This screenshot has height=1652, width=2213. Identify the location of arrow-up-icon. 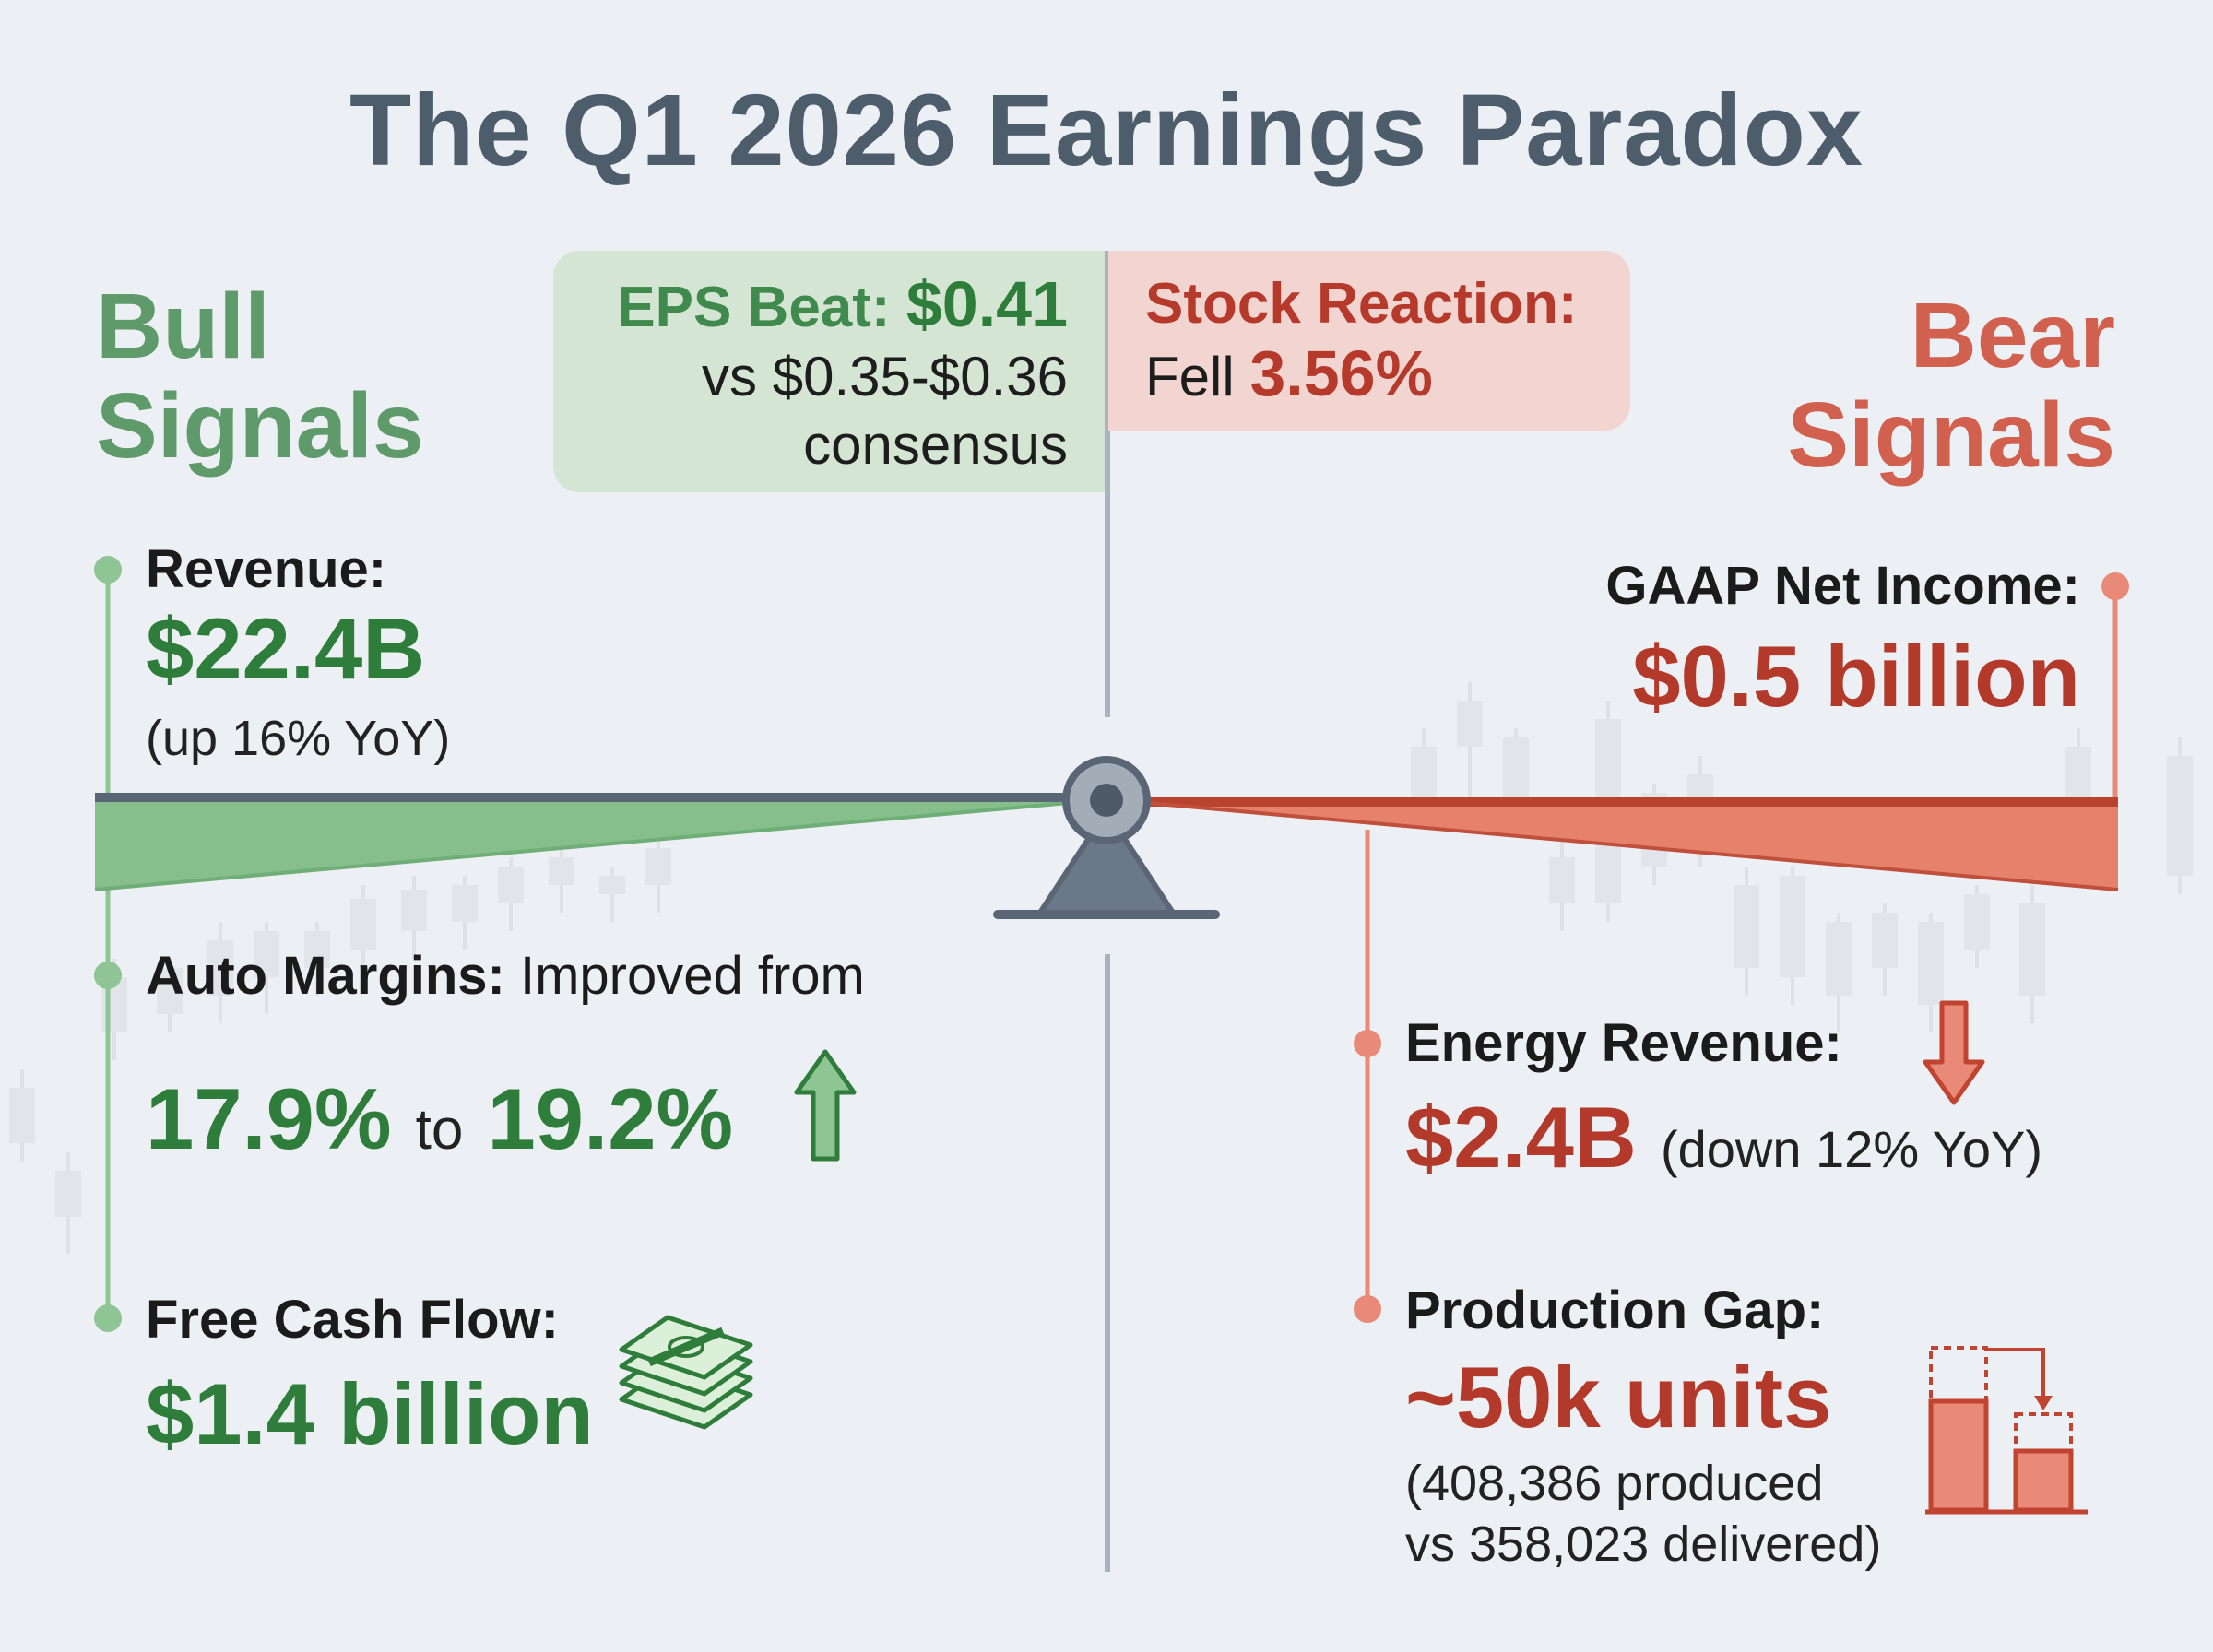
(825, 1105).